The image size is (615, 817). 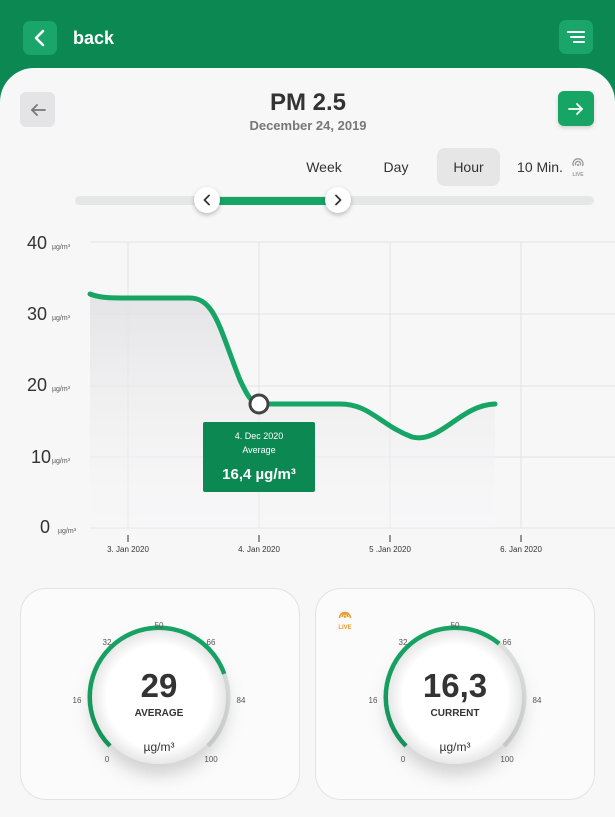 I want to click on x-tick-label: 3. Jan 2020, so click(x=128, y=549).